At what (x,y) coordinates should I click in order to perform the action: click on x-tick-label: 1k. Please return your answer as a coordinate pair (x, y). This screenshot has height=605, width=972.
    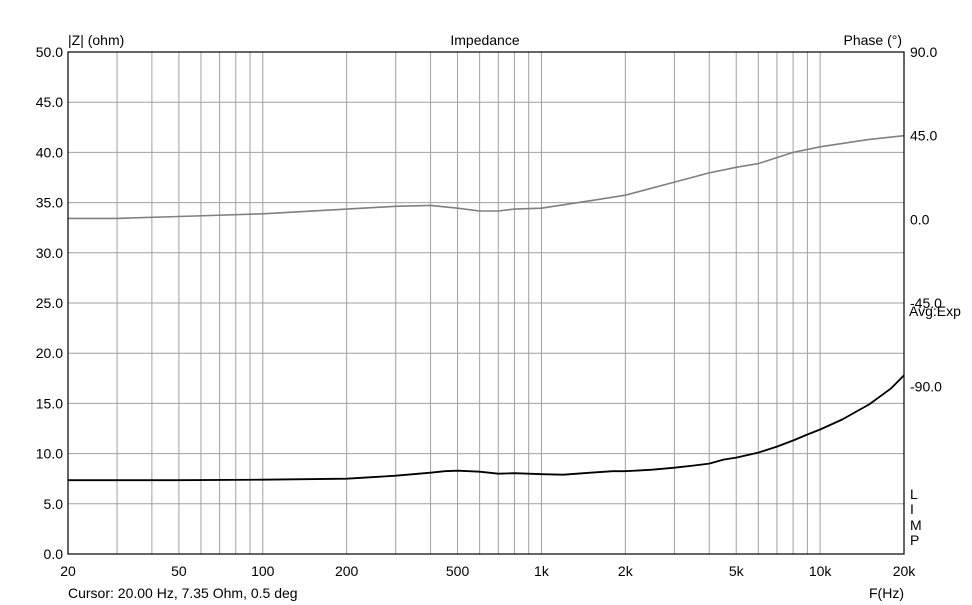
    Looking at the image, I should click on (542, 571).